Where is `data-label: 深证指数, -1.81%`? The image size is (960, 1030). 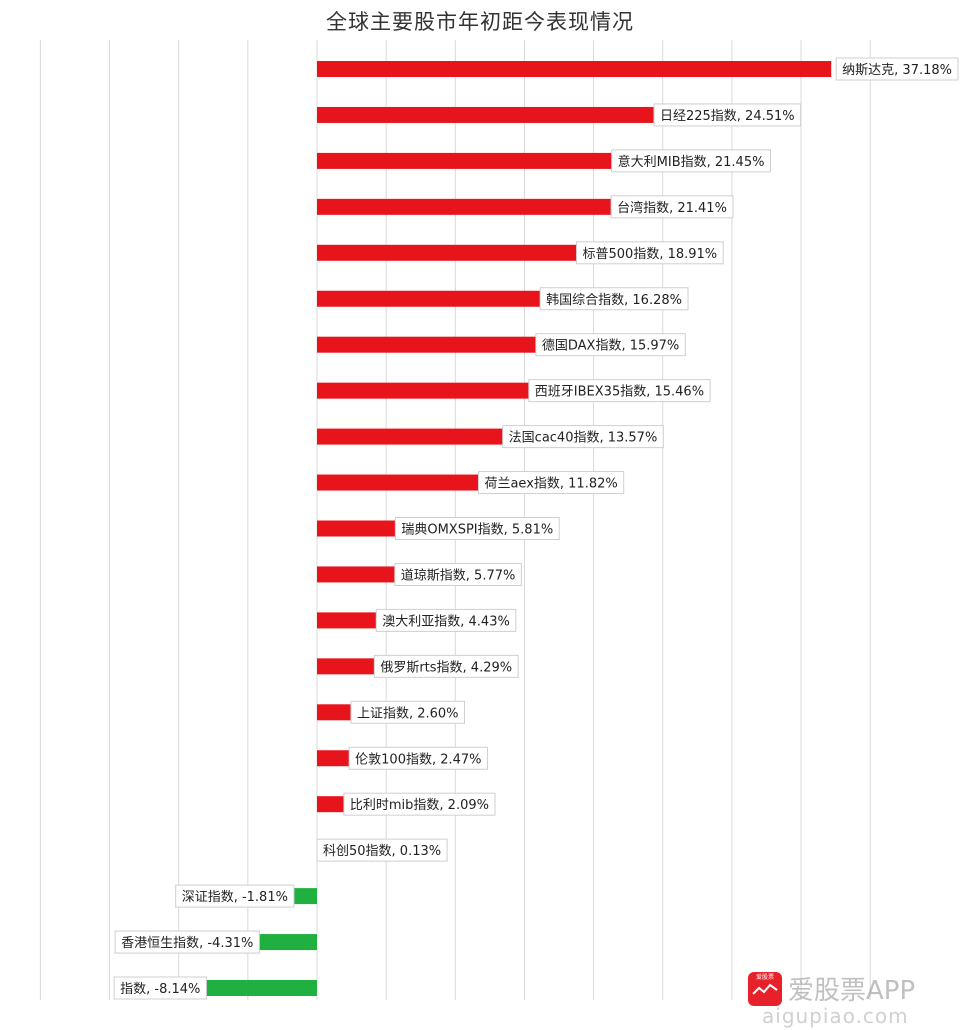 data-label: 深证指数, -1.81% is located at coordinates (235, 897).